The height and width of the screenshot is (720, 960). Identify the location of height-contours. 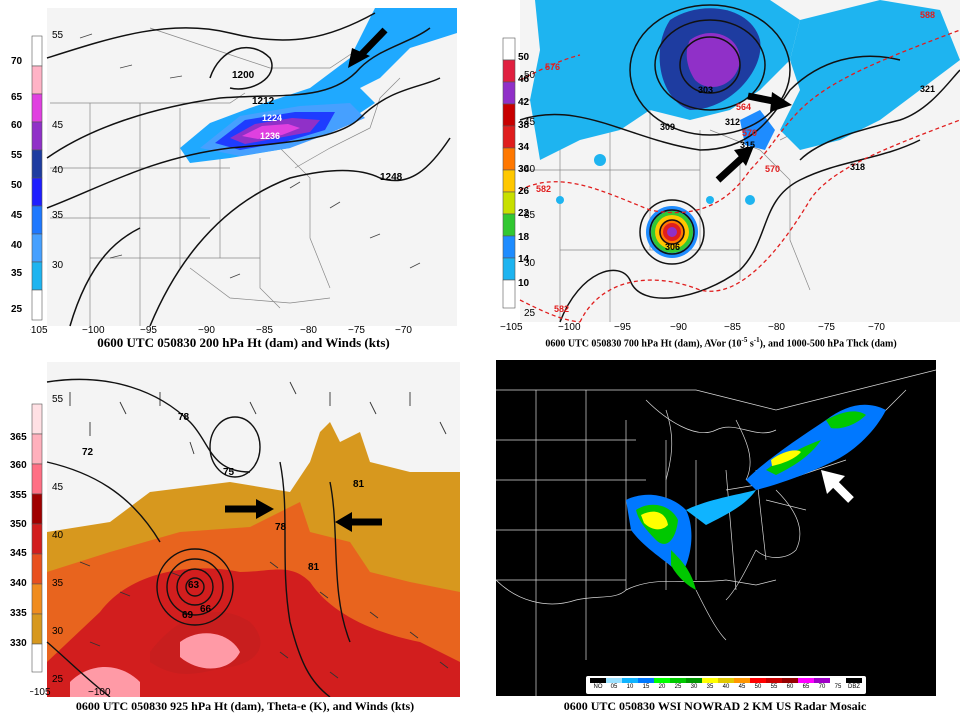
(198, 538).